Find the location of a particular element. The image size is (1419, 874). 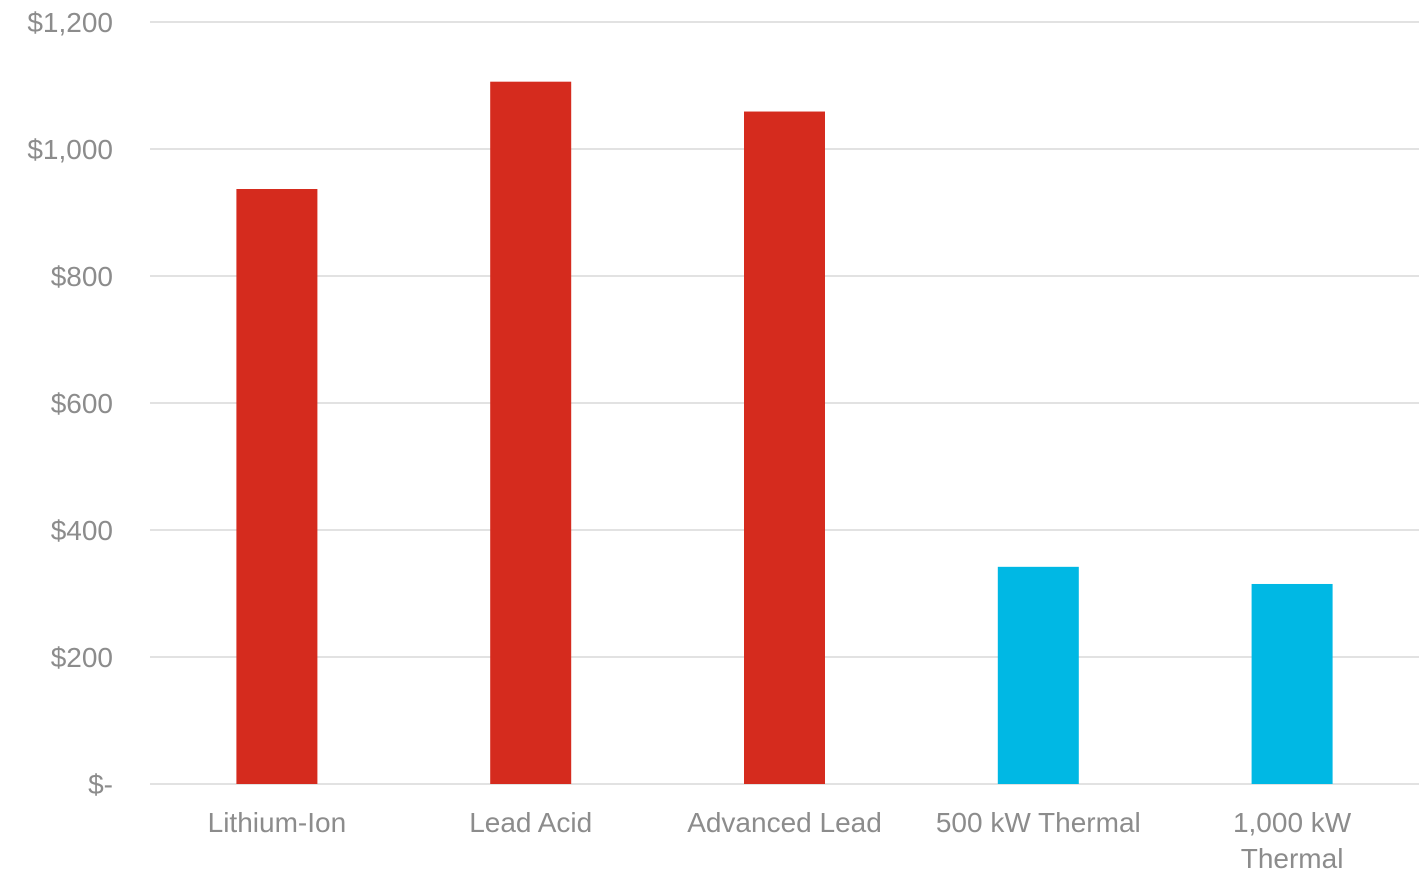

x-category-label: Lithium-Ion is located at coordinates (277, 822).